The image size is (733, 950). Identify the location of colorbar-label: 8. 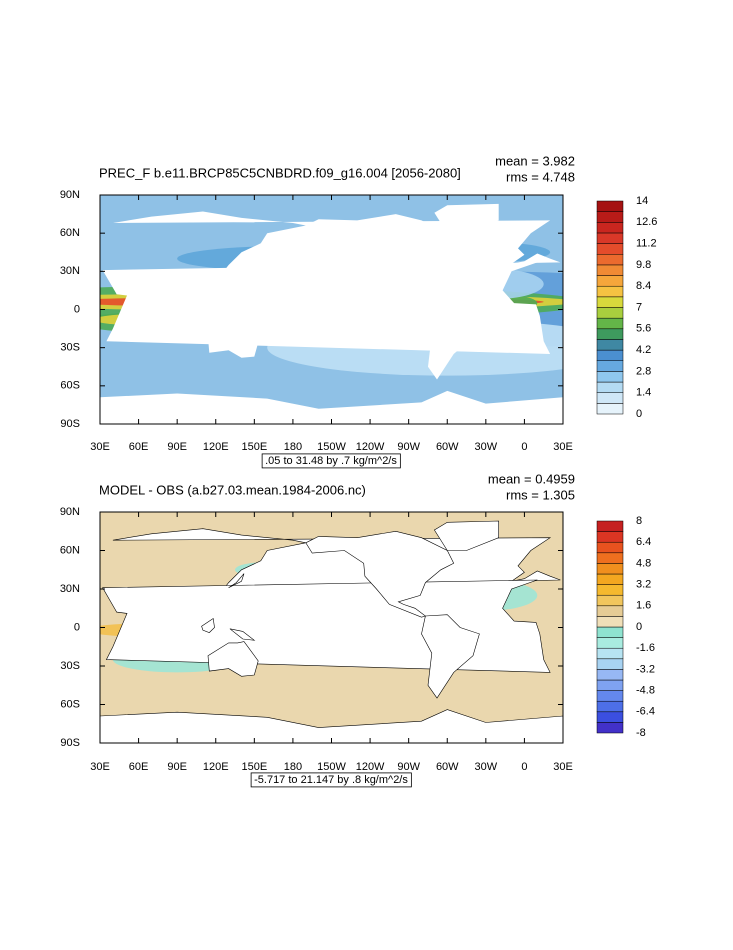
(639, 521).